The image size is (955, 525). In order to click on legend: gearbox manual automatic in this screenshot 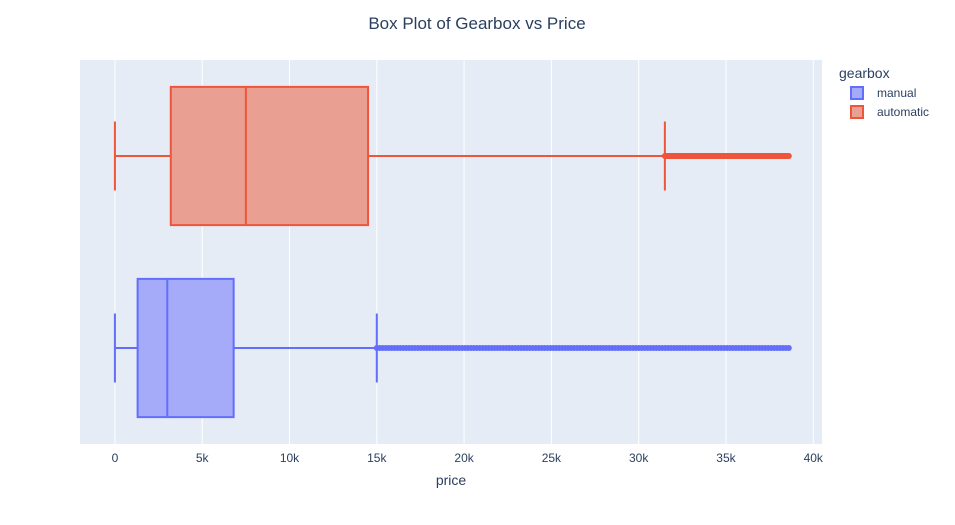, I will do `click(884, 92)`.